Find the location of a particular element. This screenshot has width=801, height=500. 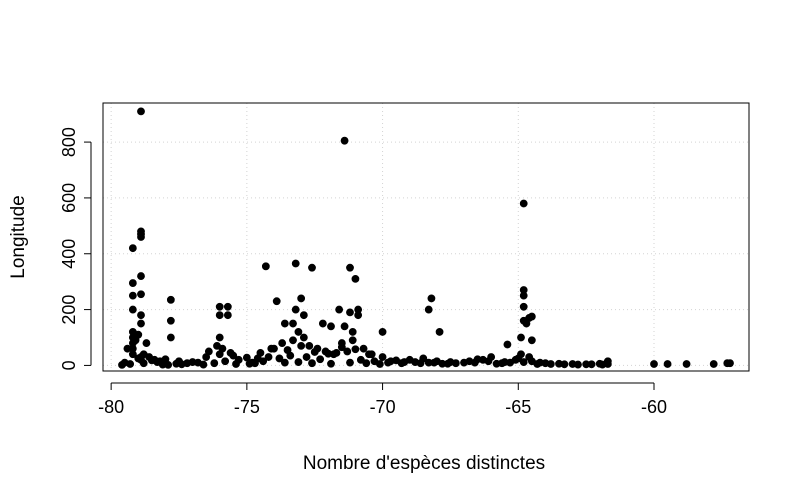

x-axis: -80 -75 -70 -65 -60 is located at coordinates (382, 399).